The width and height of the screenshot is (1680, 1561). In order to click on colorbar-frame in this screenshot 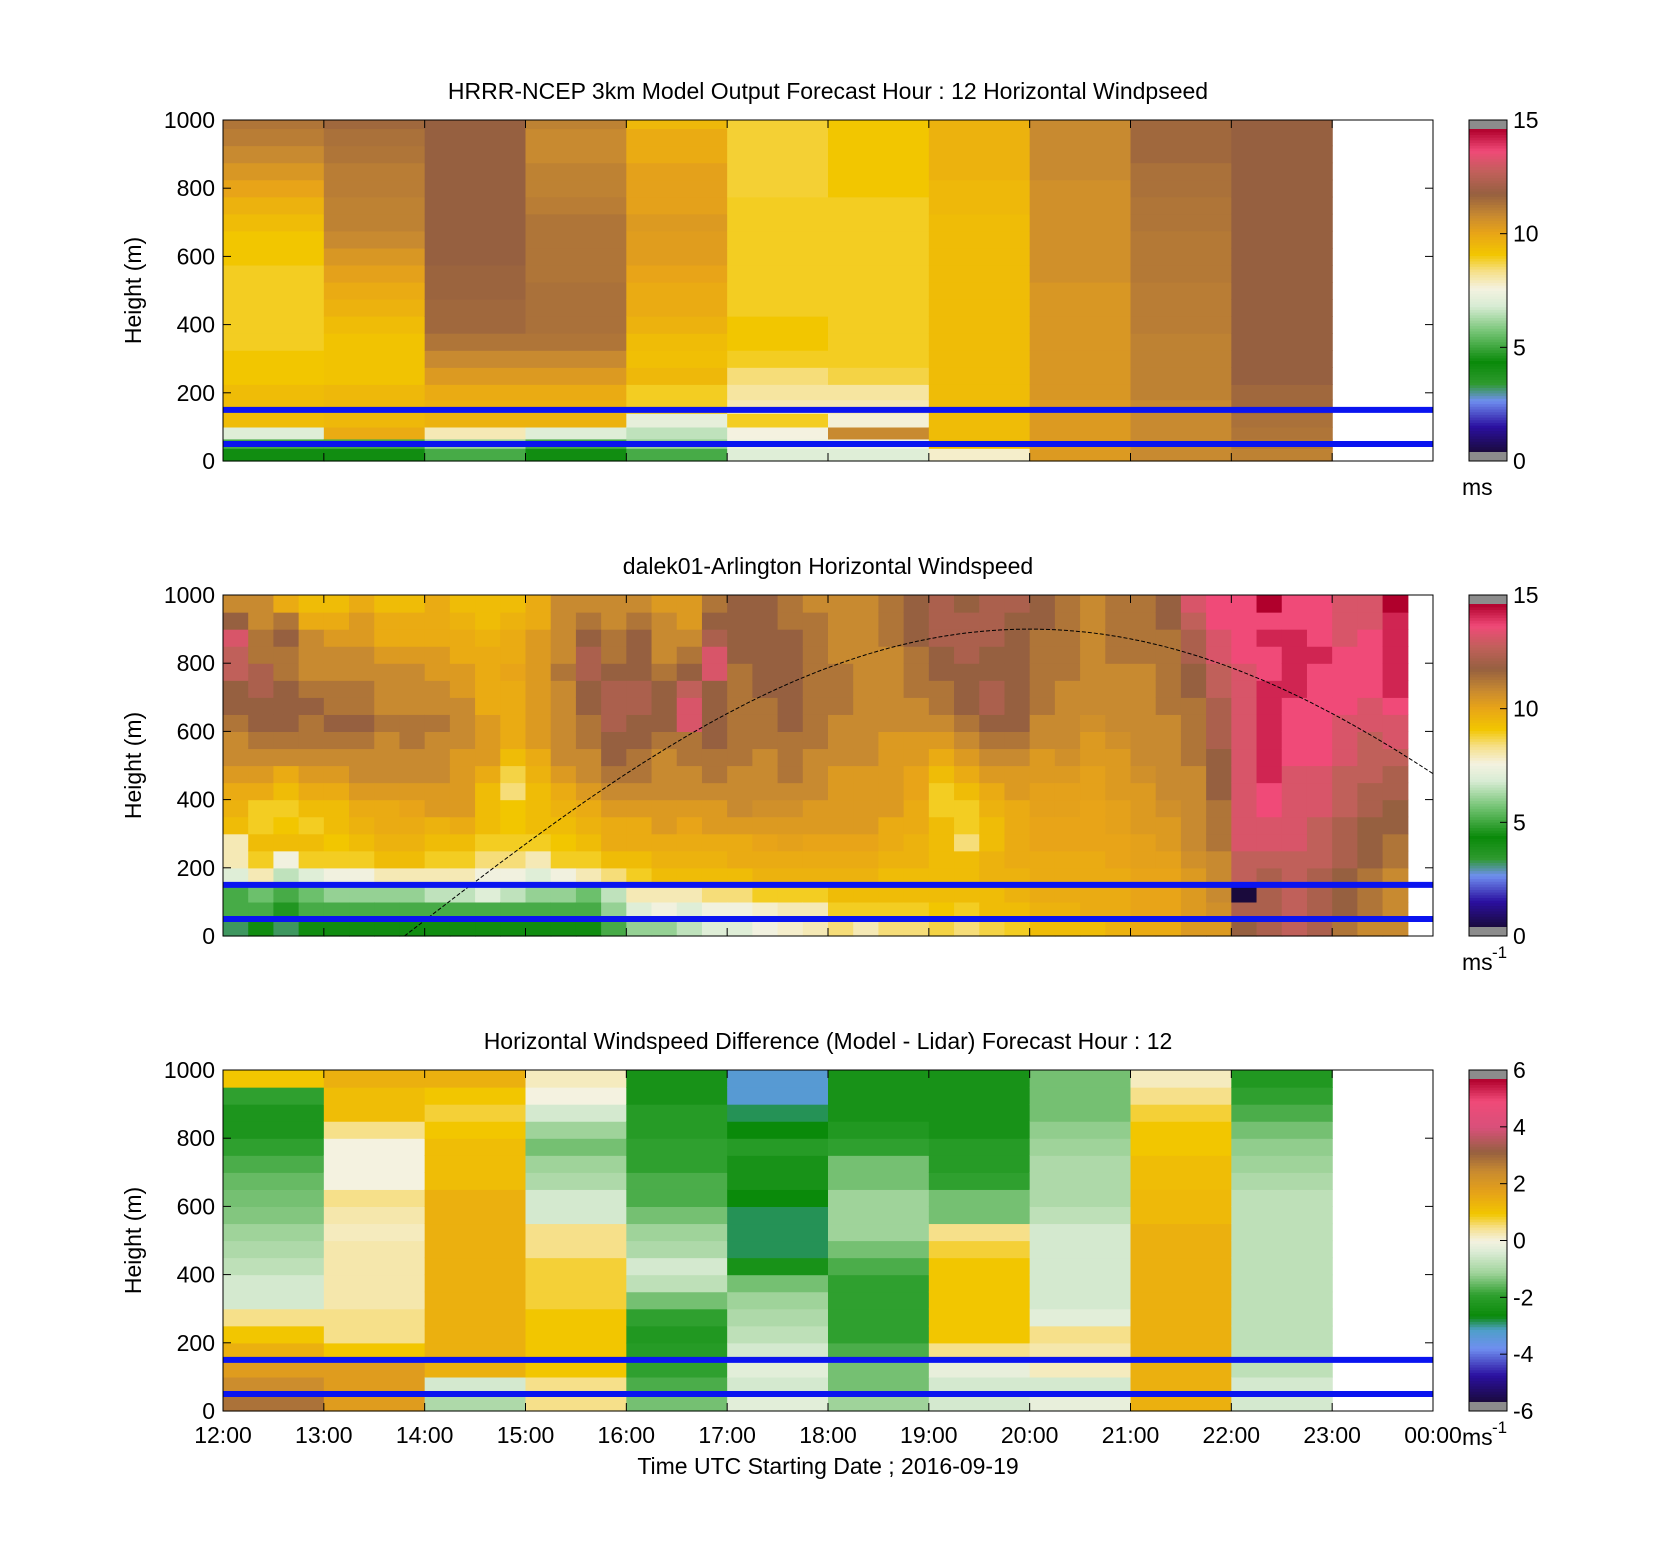, I will do `click(1488, 765)`.